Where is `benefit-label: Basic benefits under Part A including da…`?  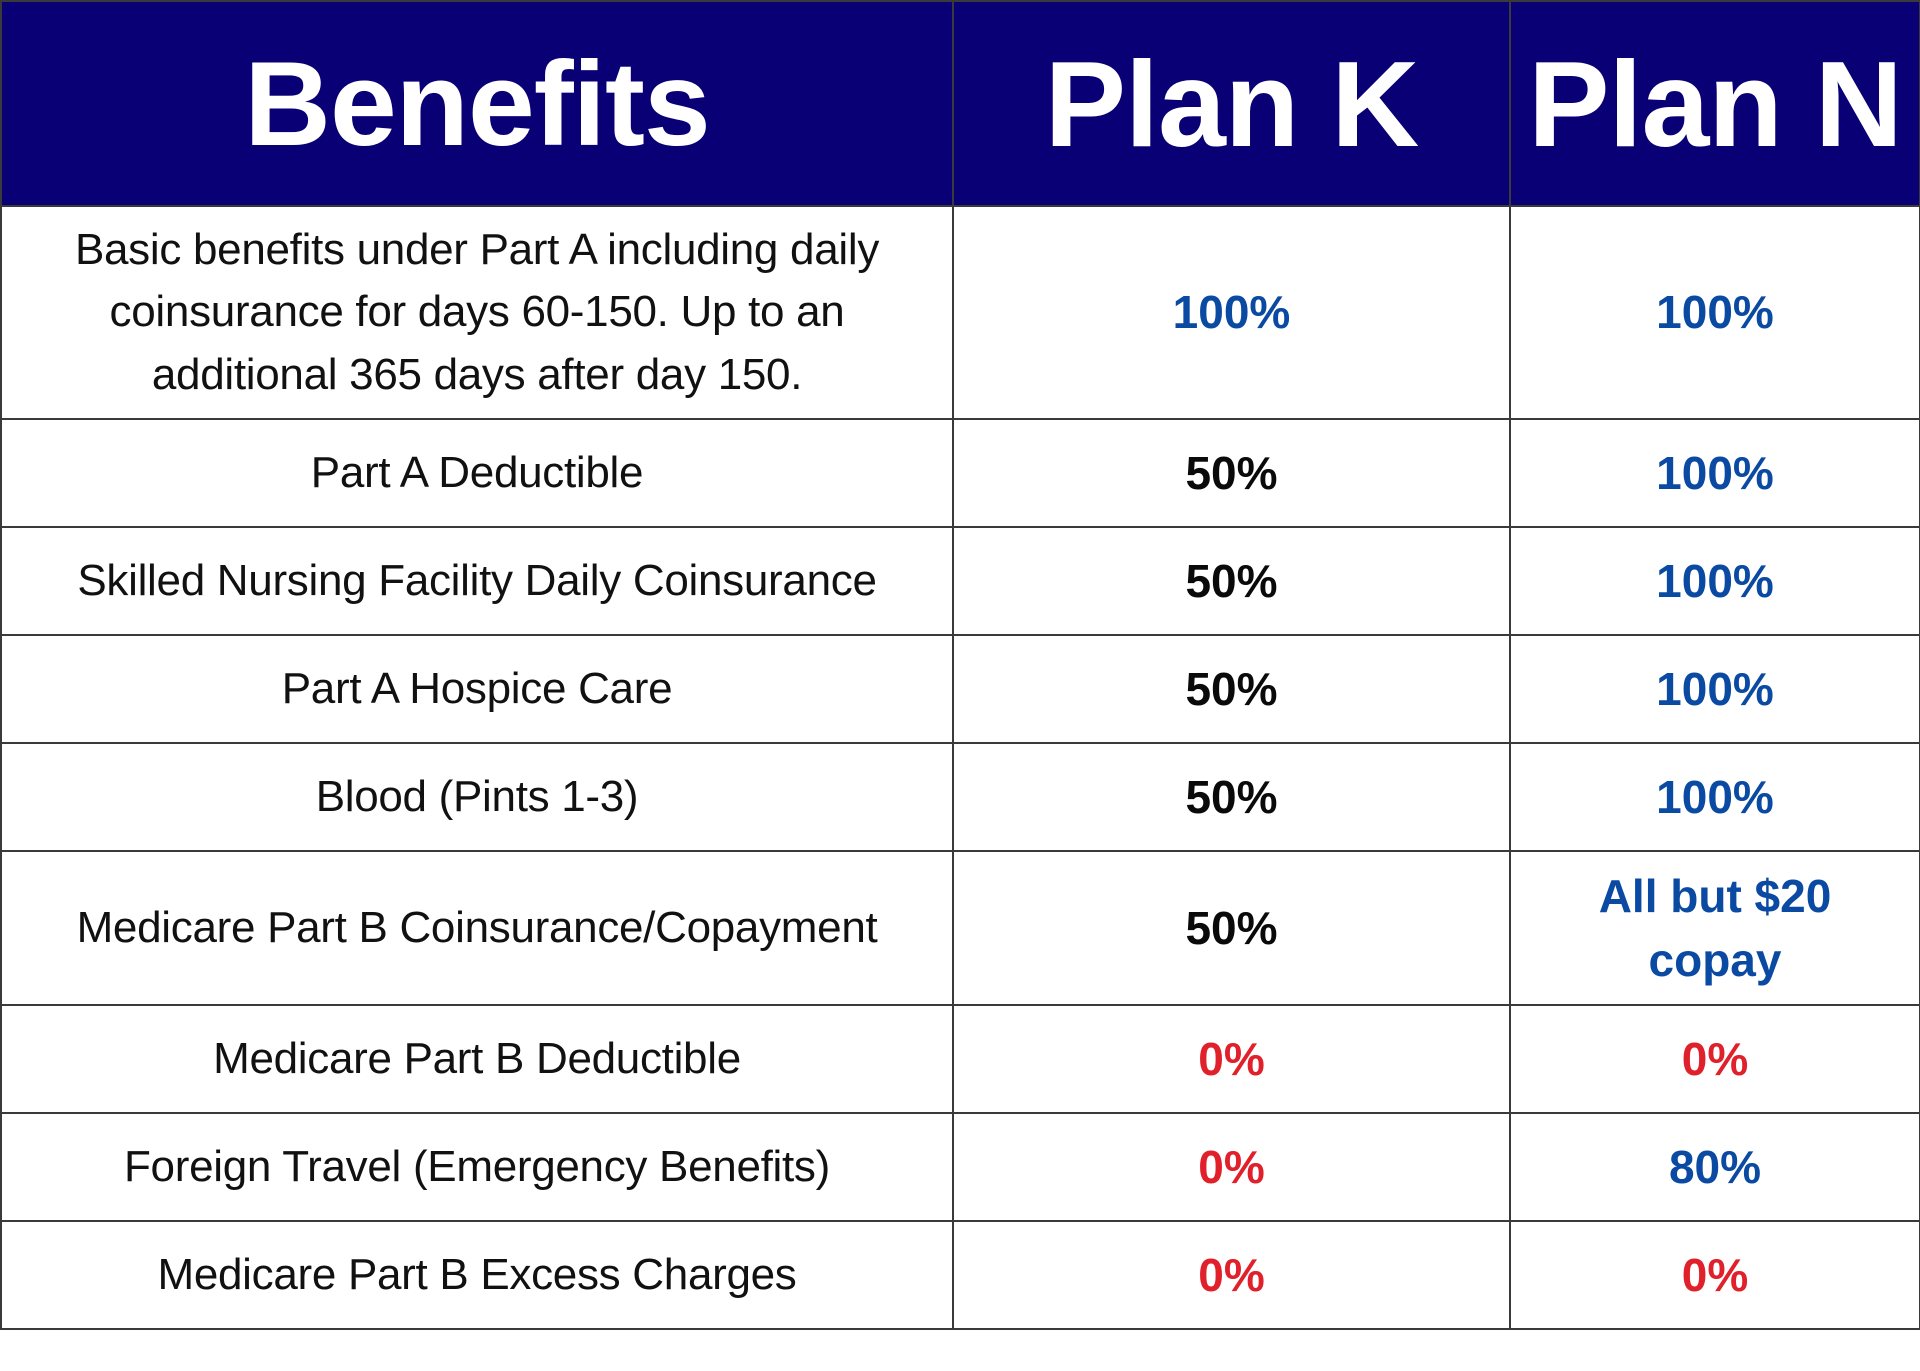
benefit-label: Basic benefits under Part A including da… is located at coordinates (477, 312).